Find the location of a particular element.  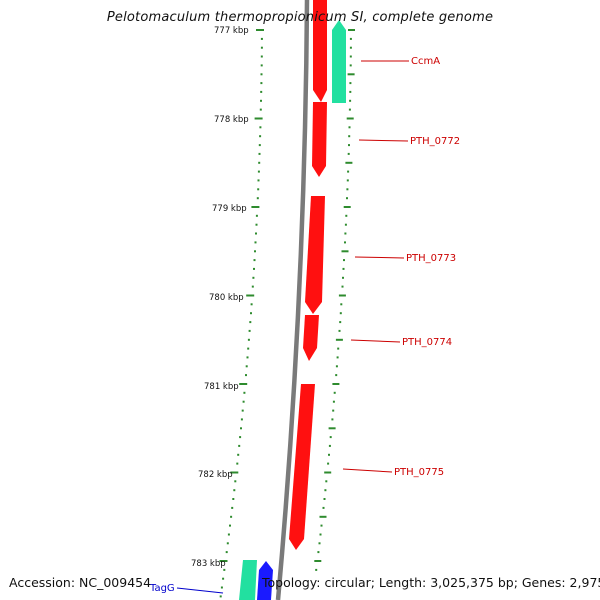

gene-label-pth-0773: PTH_0773 is located at coordinates (431, 258).